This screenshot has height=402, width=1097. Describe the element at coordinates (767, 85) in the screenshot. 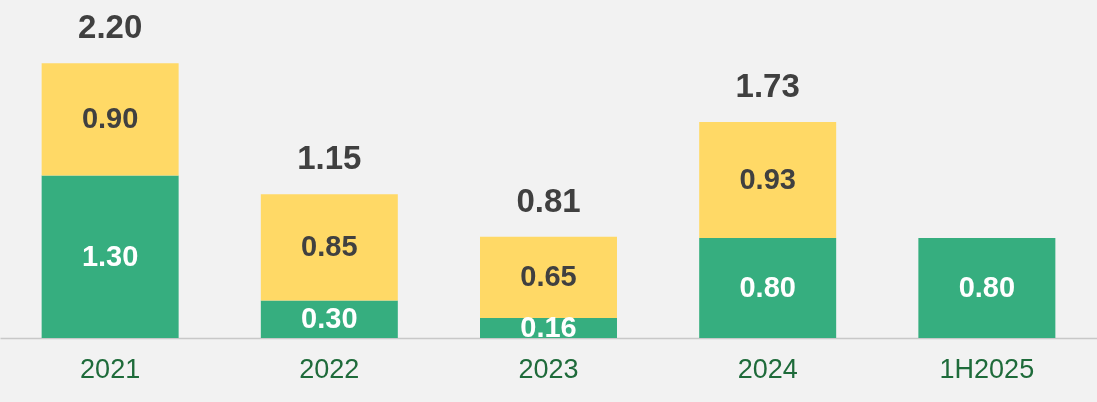

I see `total-label: 1.73` at that location.